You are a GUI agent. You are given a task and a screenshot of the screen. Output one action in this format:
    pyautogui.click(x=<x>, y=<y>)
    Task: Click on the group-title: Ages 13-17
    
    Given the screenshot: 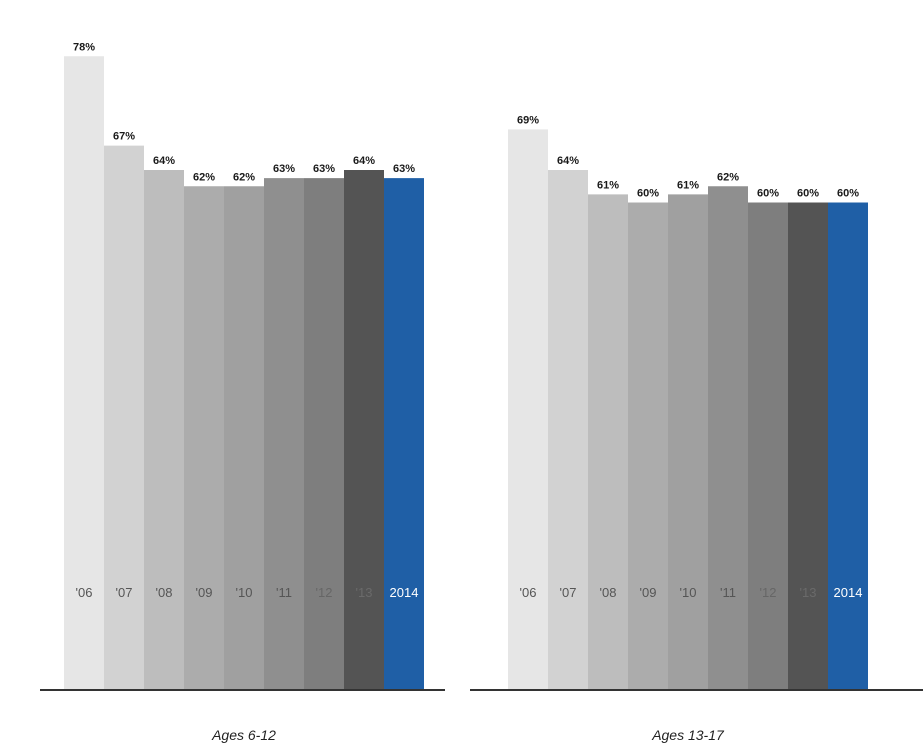 What is the action you would take?
    pyautogui.click(x=688, y=735)
    